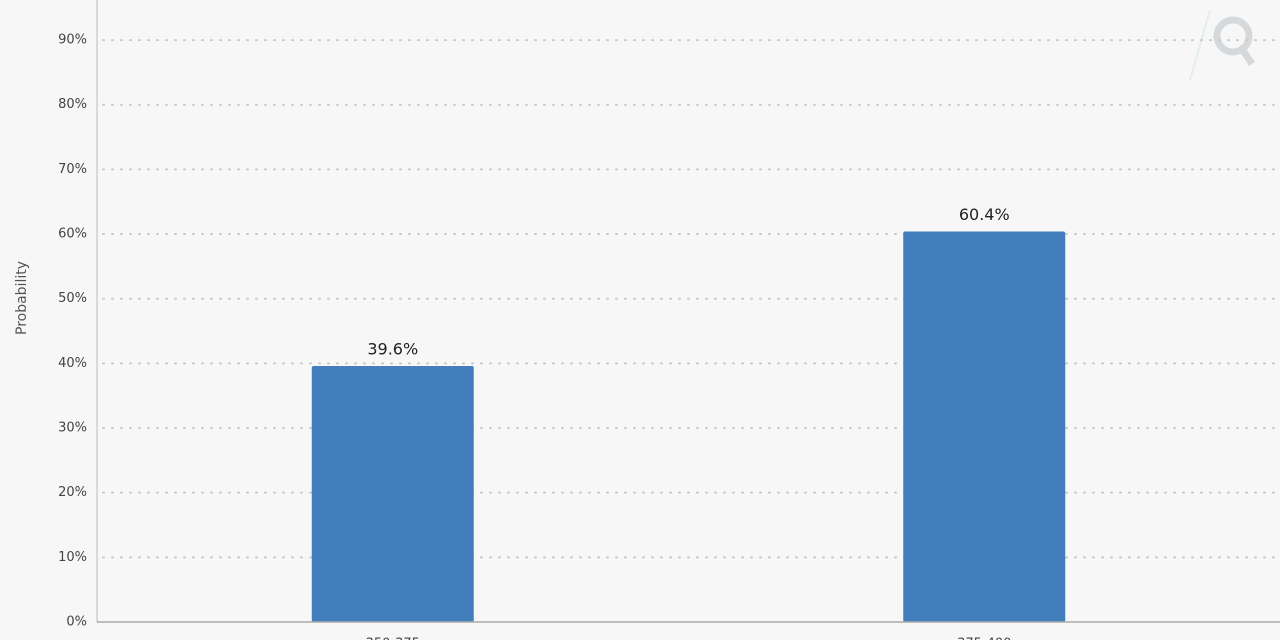  I want to click on watermark-logo, so click(1222, 45).